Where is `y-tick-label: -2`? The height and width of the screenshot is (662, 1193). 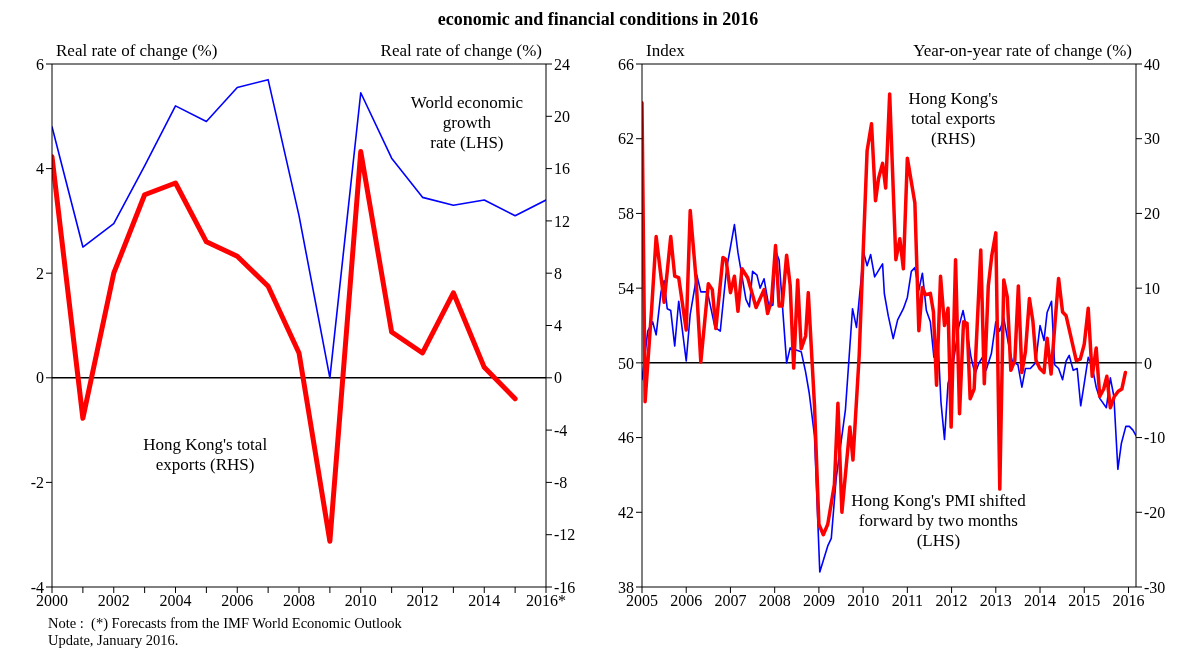 y-tick-label: -2 is located at coordinates (37, 483).